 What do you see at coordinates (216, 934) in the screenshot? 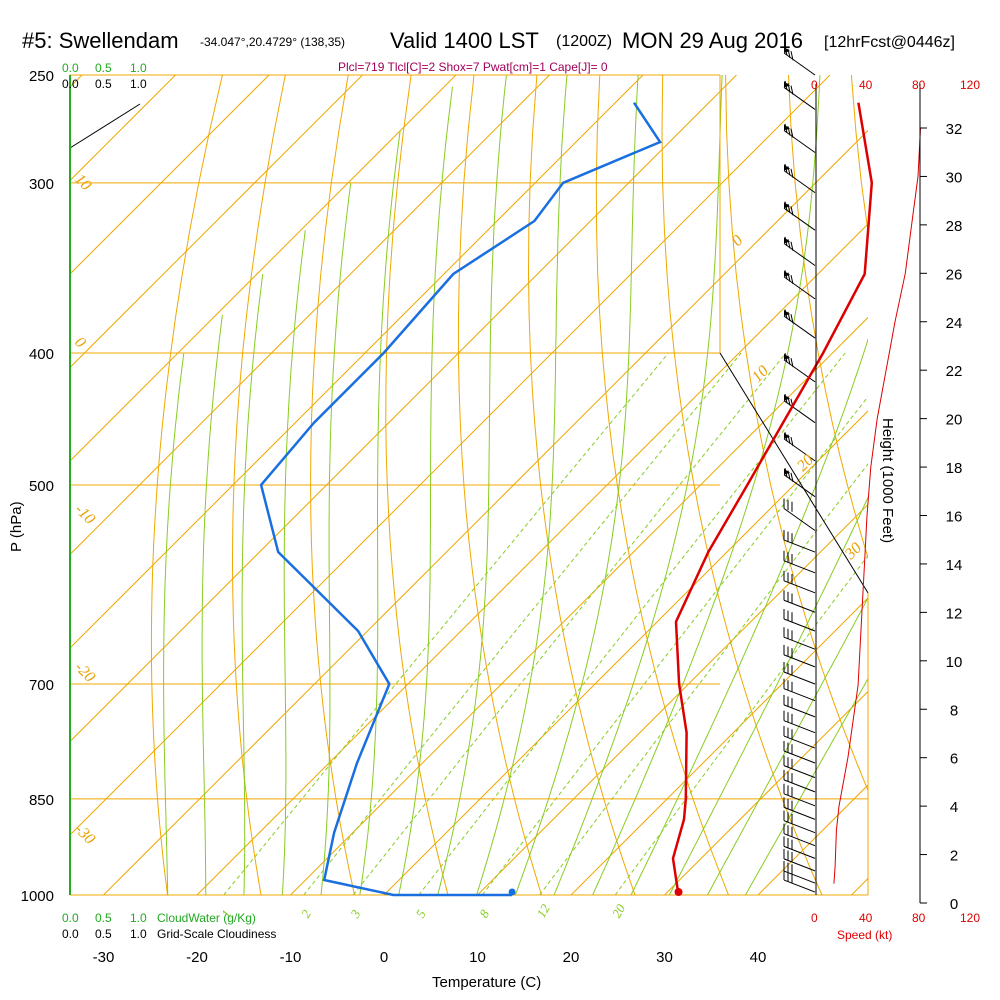
I see `cloud-cover-label: Grid-Scale Cloudiness` at bounding box center [216, 934].